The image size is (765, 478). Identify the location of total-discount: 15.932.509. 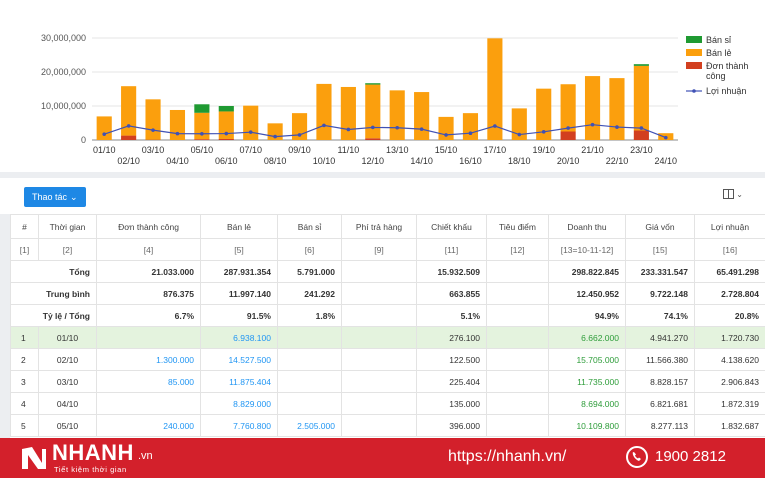
(451, 271).